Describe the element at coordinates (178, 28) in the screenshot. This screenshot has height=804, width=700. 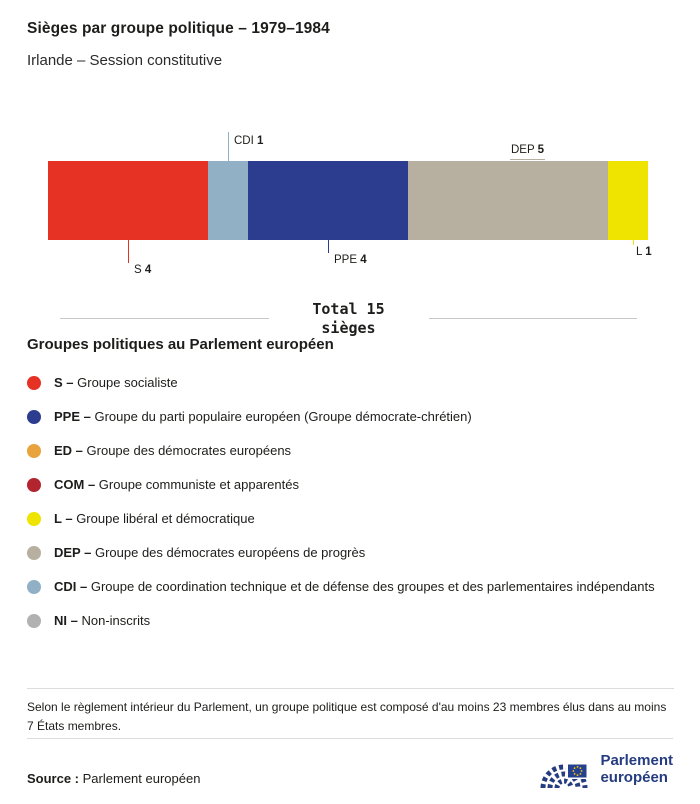
I see `chart-title: Sièges par groupe politique – 1979–1984` at that location.